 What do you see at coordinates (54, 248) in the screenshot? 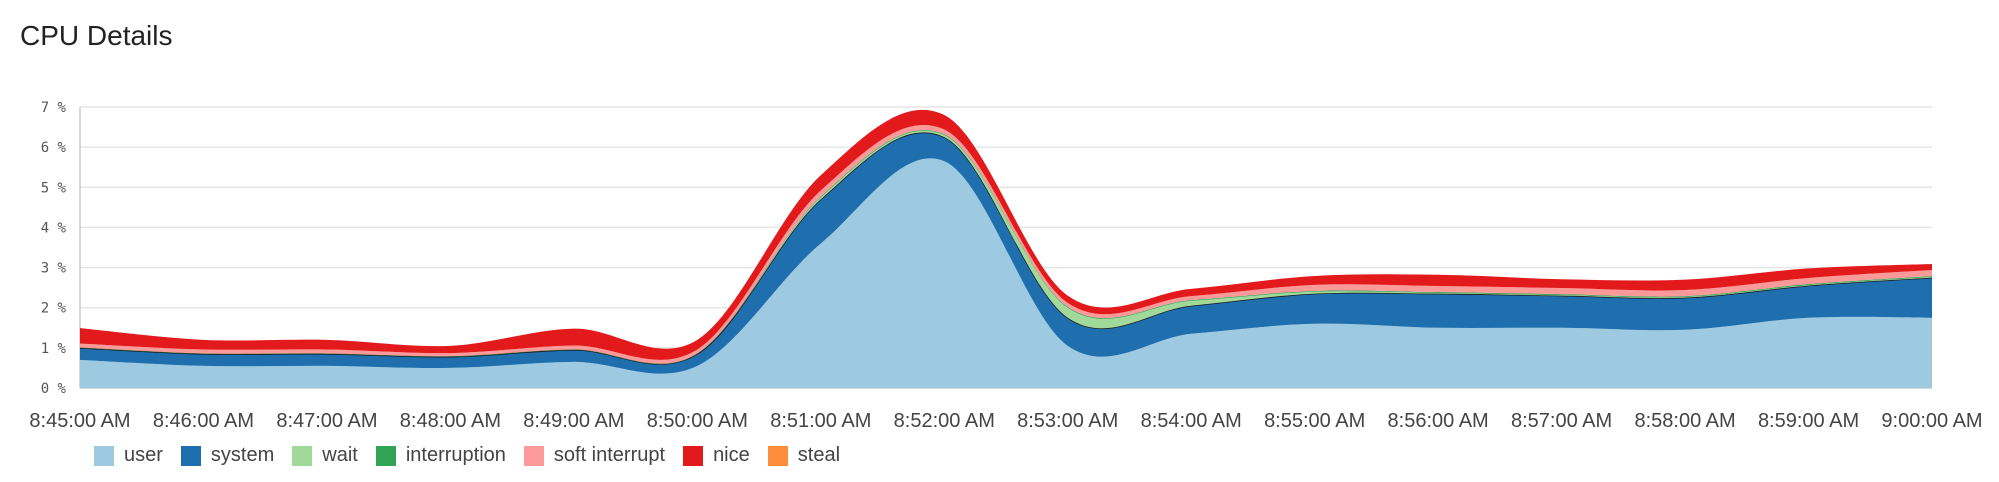
I see `y-axis-labels: 0 % 1 % 2 % 3 % 4 % 5 % 6 % 7 %` at bounding box center [54, 248].